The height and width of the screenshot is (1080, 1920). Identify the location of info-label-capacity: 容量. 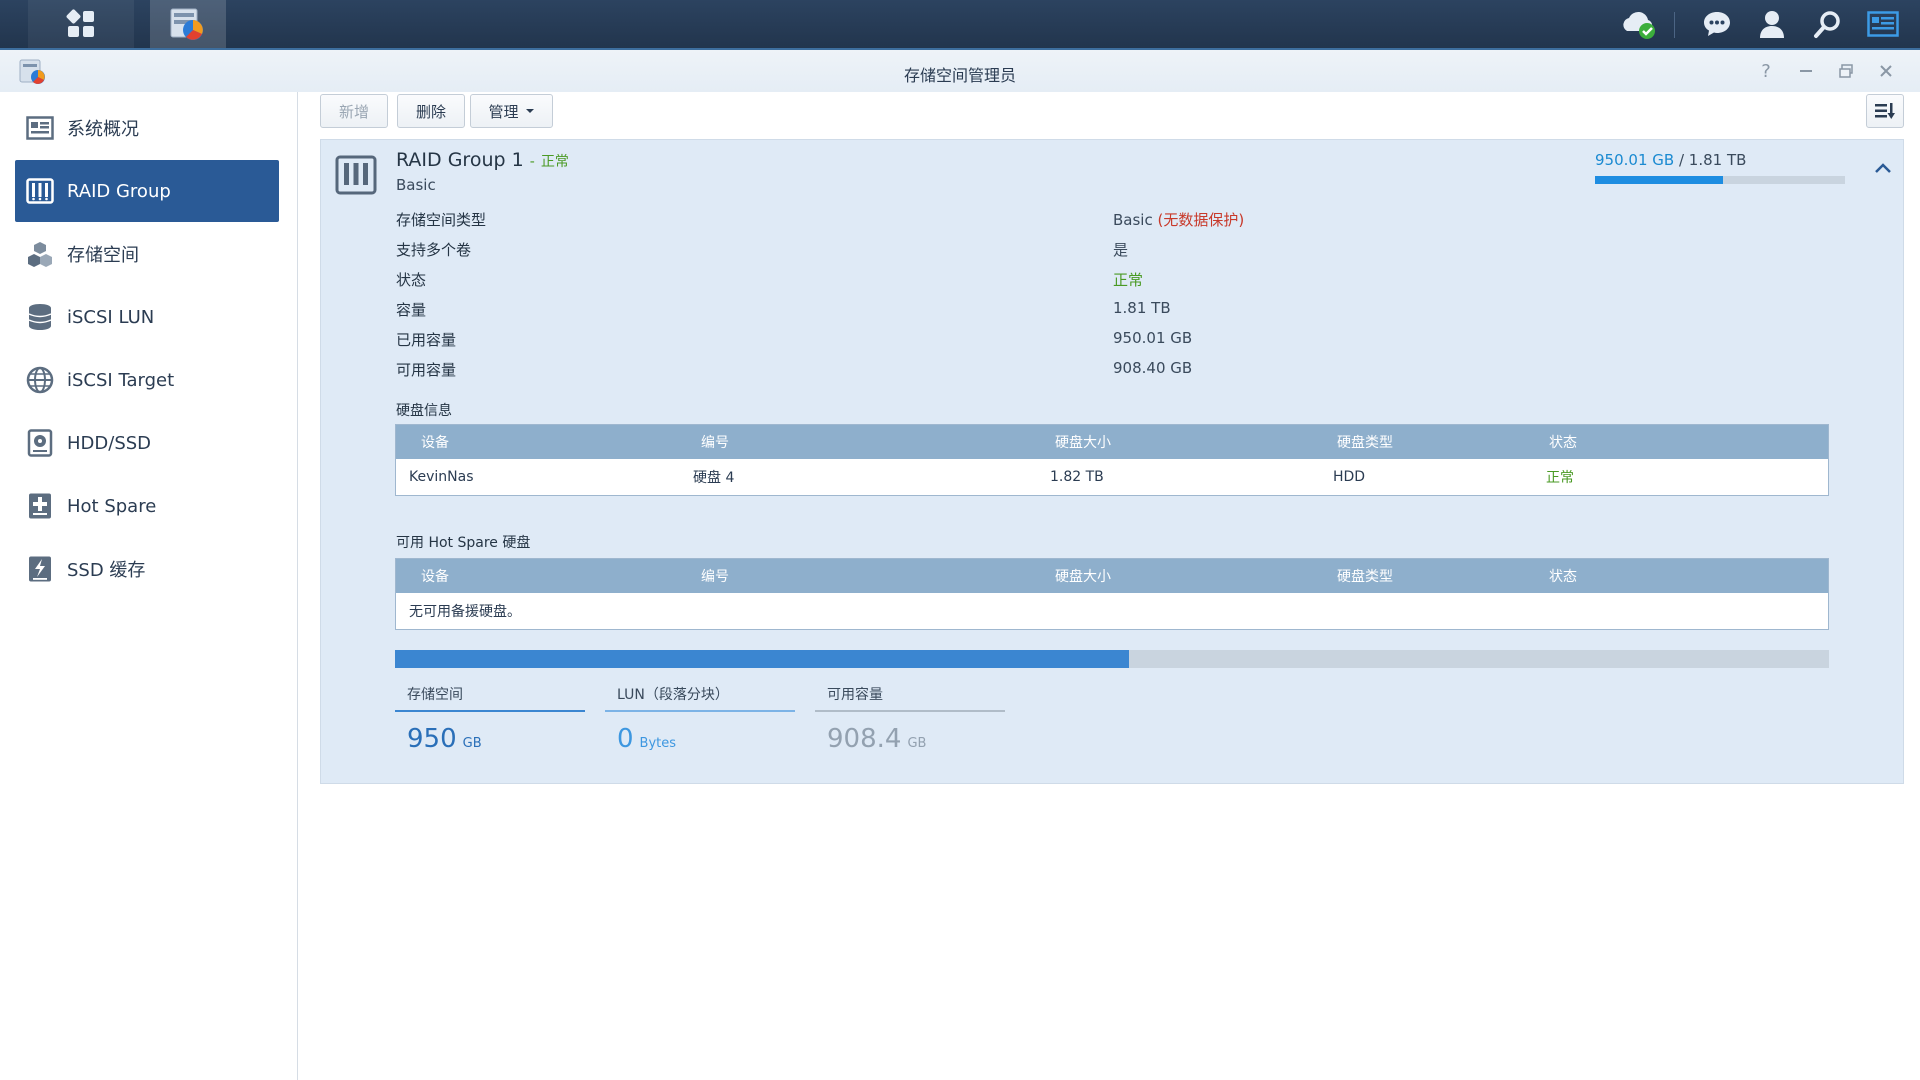
(411, 310).